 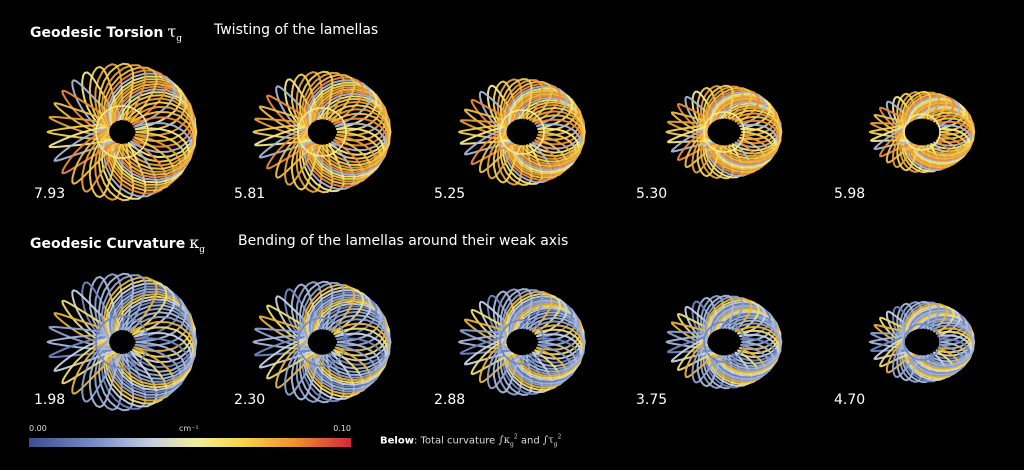 I want to click on lamella-panel: 2.88, so click(x=522, y=335).